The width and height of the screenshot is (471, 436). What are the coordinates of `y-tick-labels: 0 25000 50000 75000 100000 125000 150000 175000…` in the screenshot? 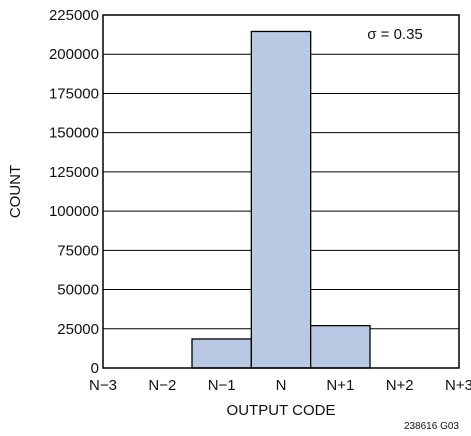 It's located at (74, 192).